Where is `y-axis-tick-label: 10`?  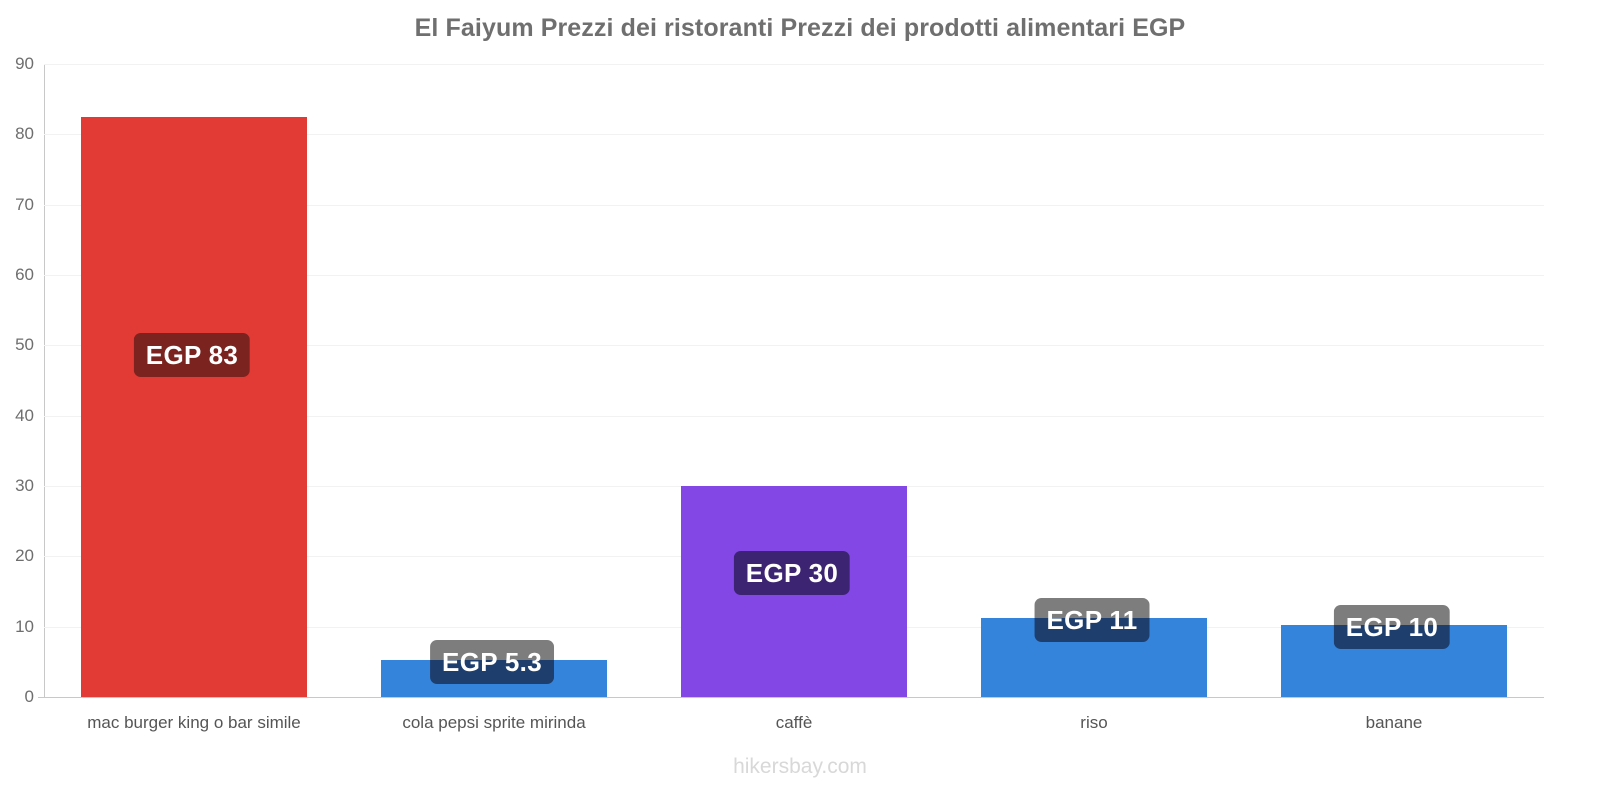
y-axis-tick-label: 10 is located at coordinates (24, 626).